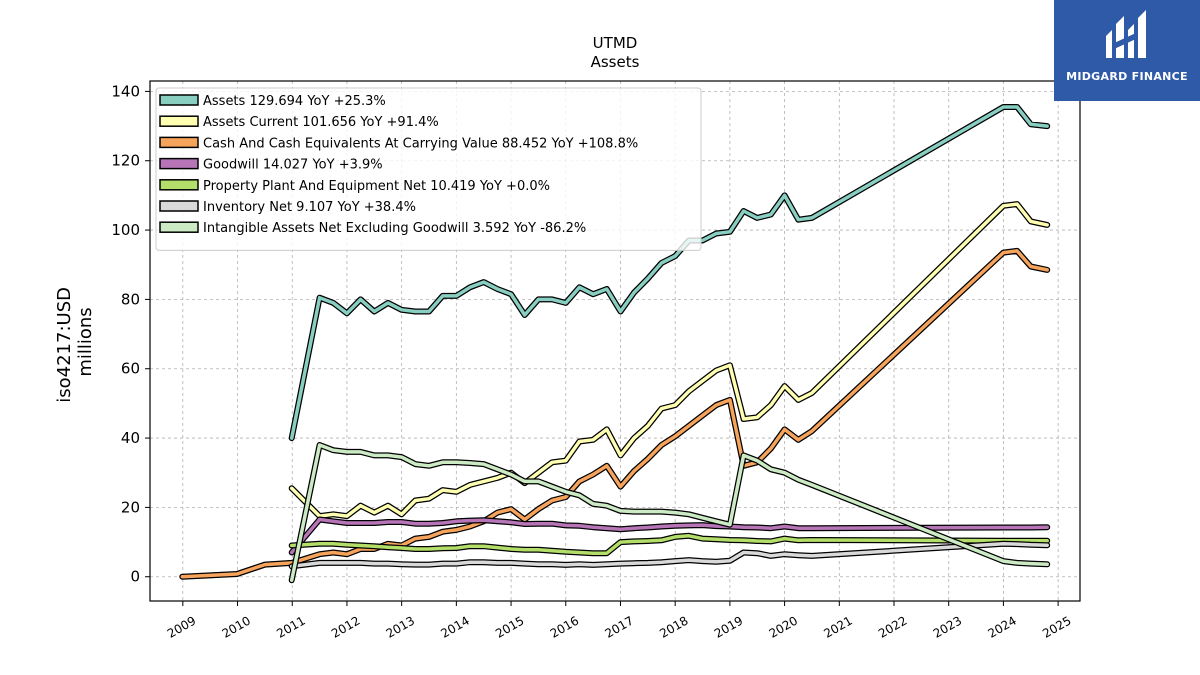 The height and width of the screenshot is (675, 1200). What do you see at coordinates (125, 230) in the screenshot?
I see `y-tick-label: 100` at bounding box center [125, 230].